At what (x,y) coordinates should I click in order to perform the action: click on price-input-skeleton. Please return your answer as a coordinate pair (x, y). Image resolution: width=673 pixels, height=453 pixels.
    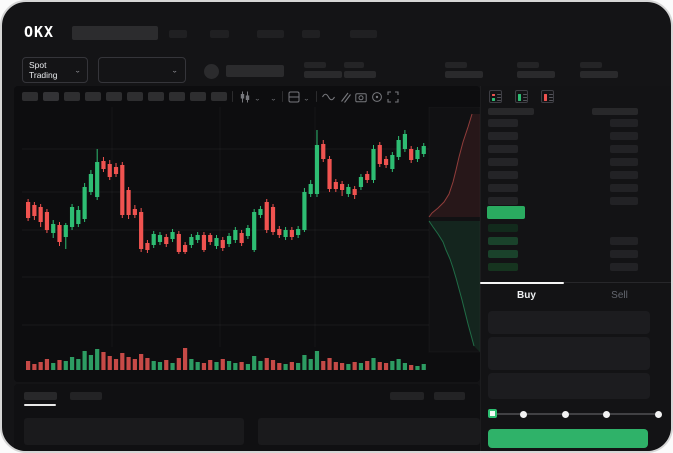
    Looking at the image, I should click on (569, 322).